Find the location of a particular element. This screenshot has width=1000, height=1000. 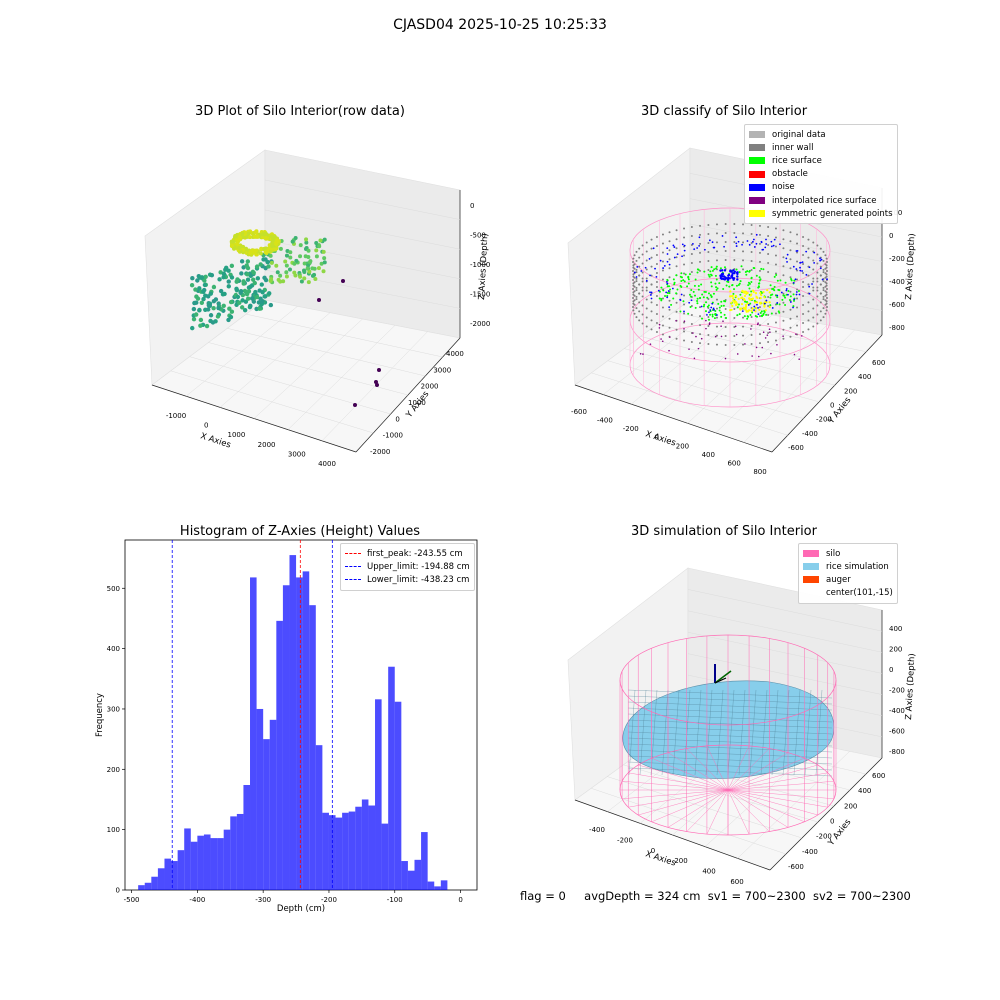

x-tick-label: -100 is located at coordinates (395, 900).